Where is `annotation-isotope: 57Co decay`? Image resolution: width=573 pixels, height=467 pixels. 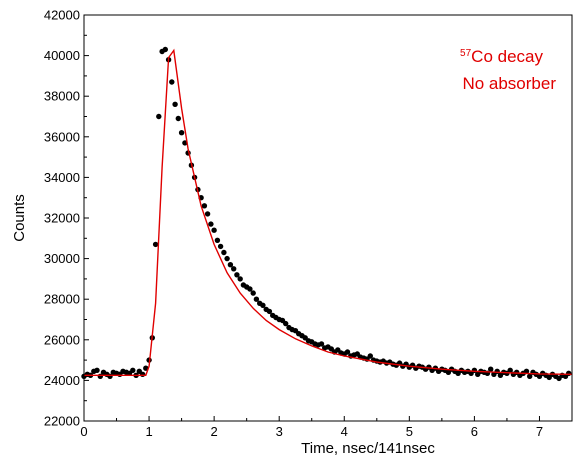 annotation-isotope: 57Co decay is located at coordinates (501, 56).